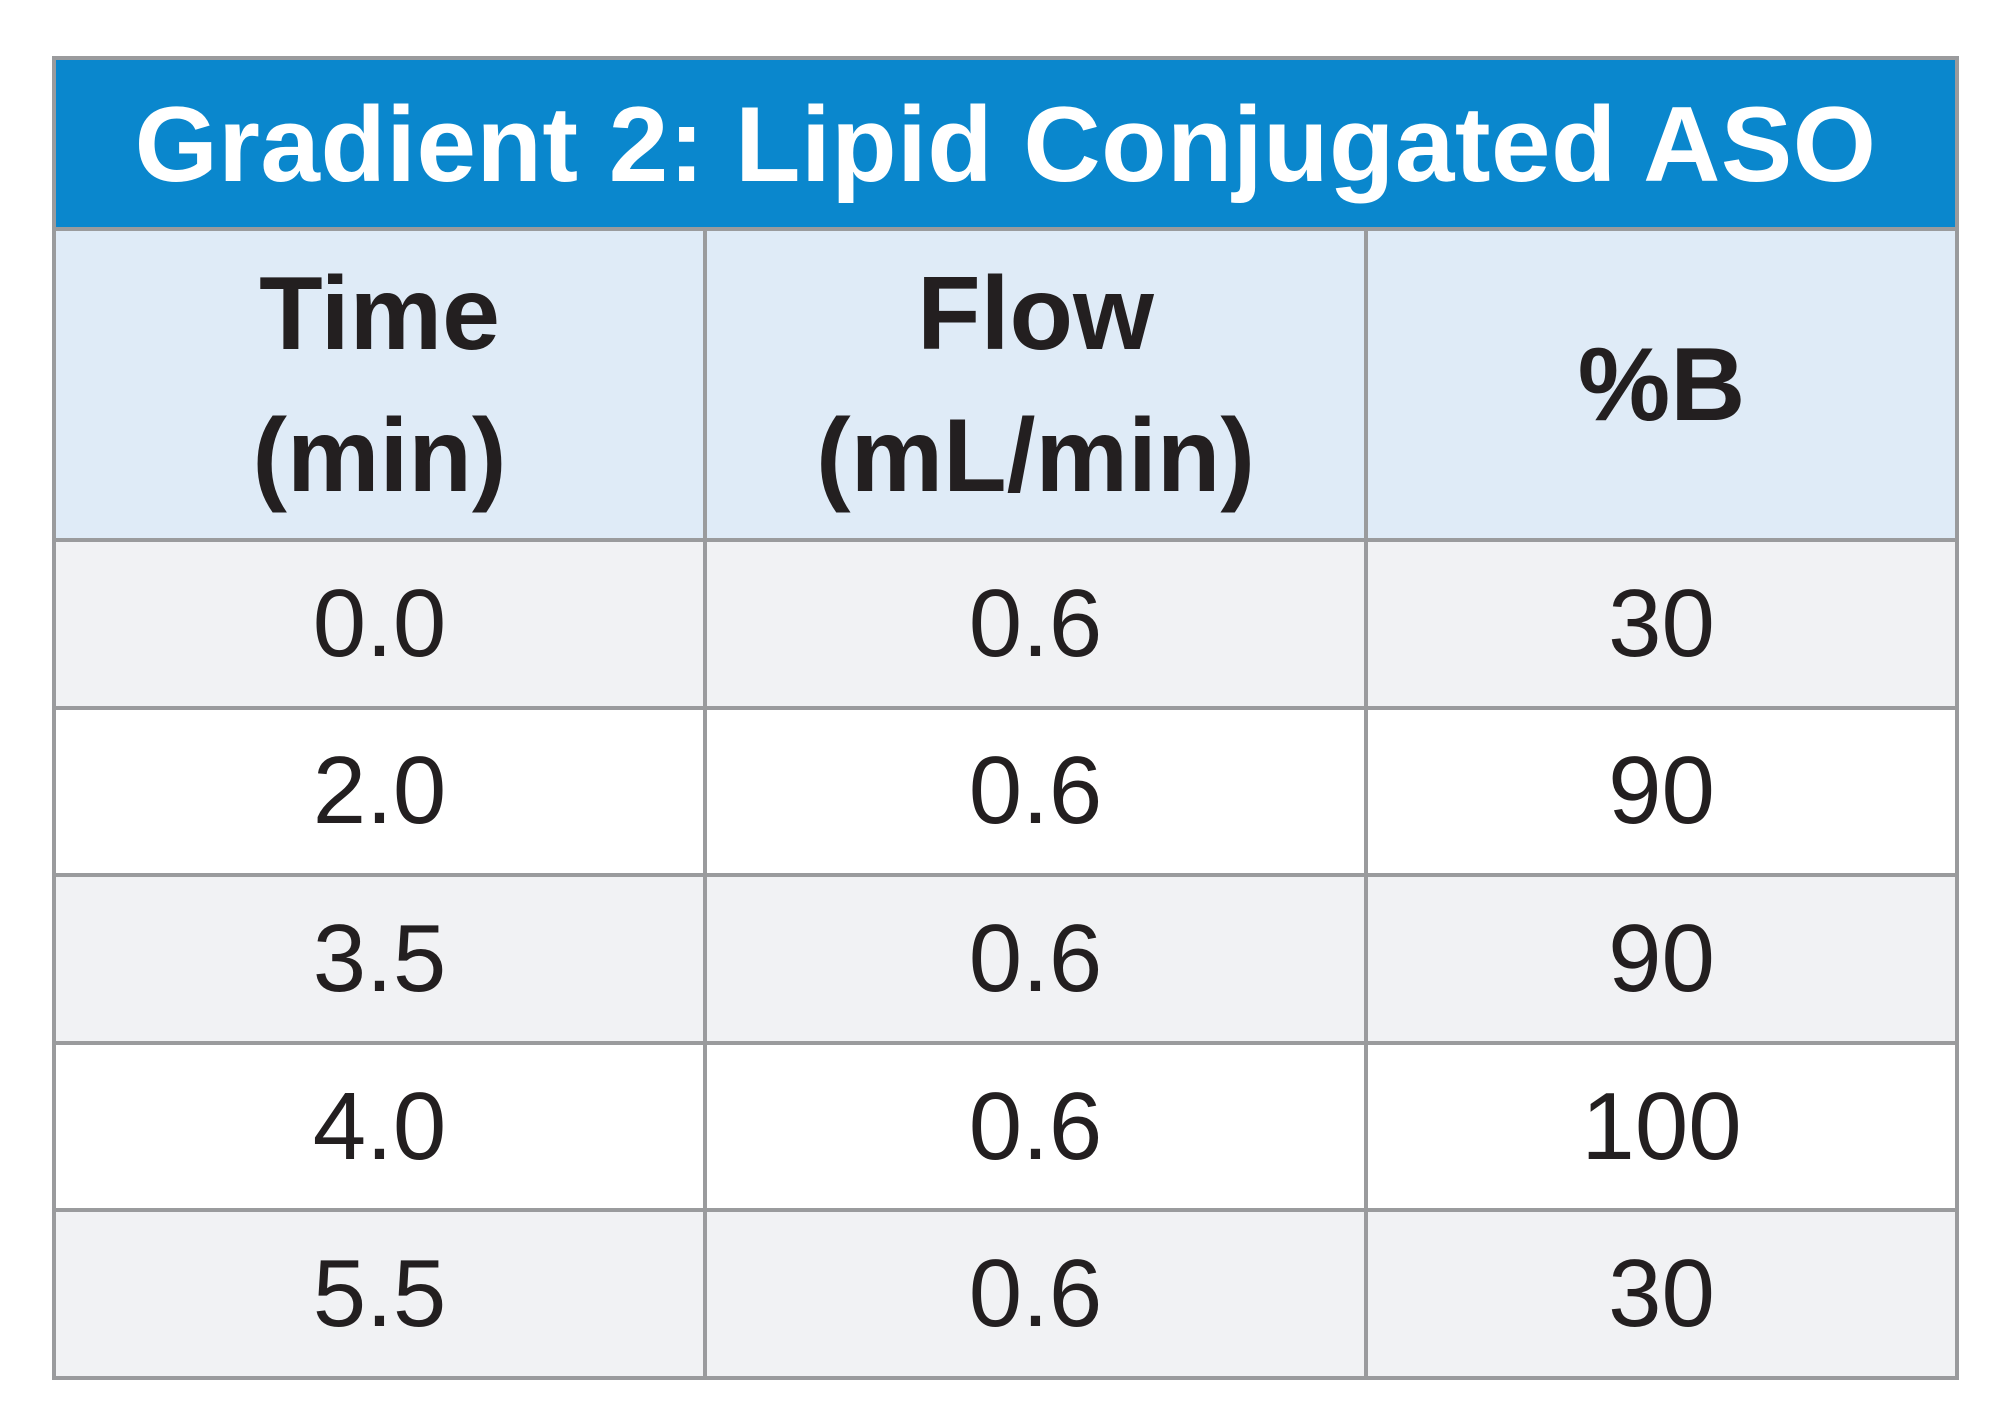 Image resolution: width=2000 pixels, height=1426 pixels. I want to click on title-row: Gradient 2: Lipid Conjugated ASO, so click(1006, 145).